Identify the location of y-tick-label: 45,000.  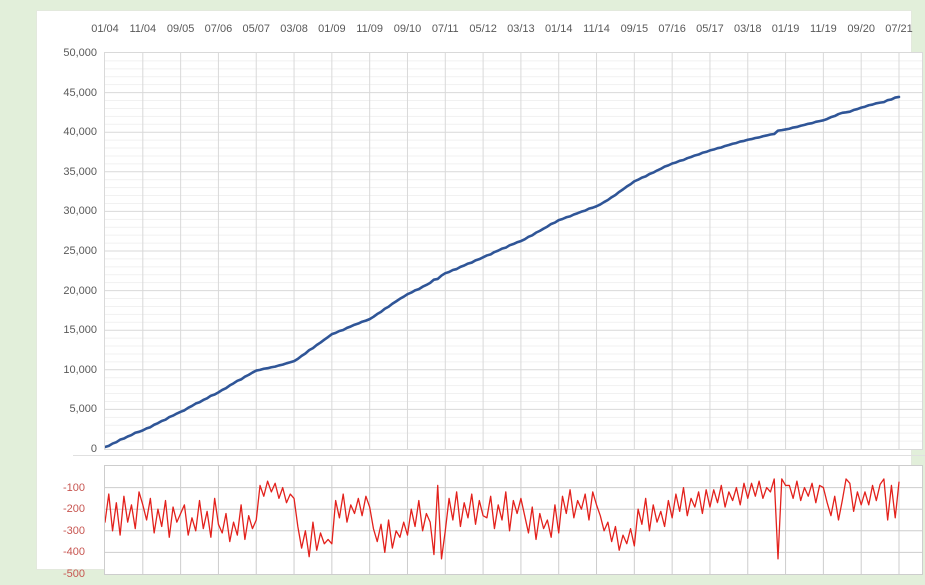
(80, 92).